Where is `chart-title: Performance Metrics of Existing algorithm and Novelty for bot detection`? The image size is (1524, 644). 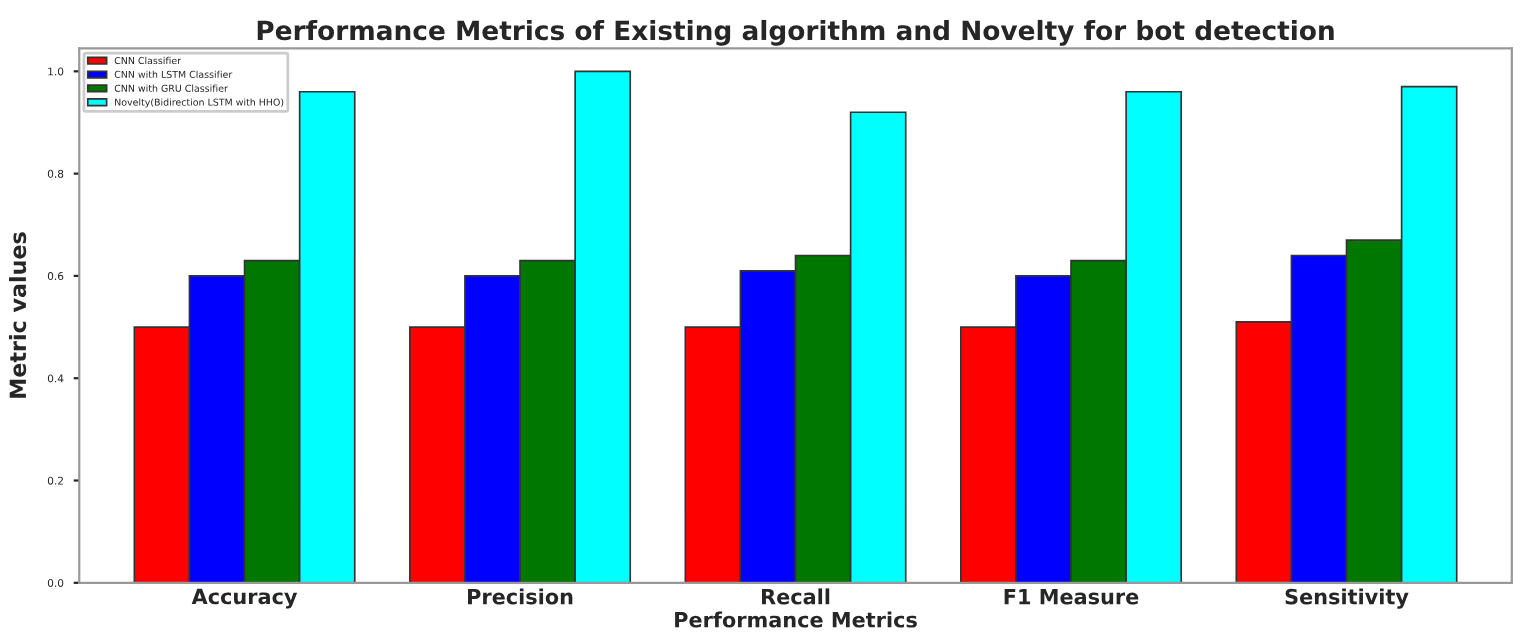 chart-title: Performance Metrics of Existing algorithm and Novelty for bot detection is located at coordinates (795, 32).